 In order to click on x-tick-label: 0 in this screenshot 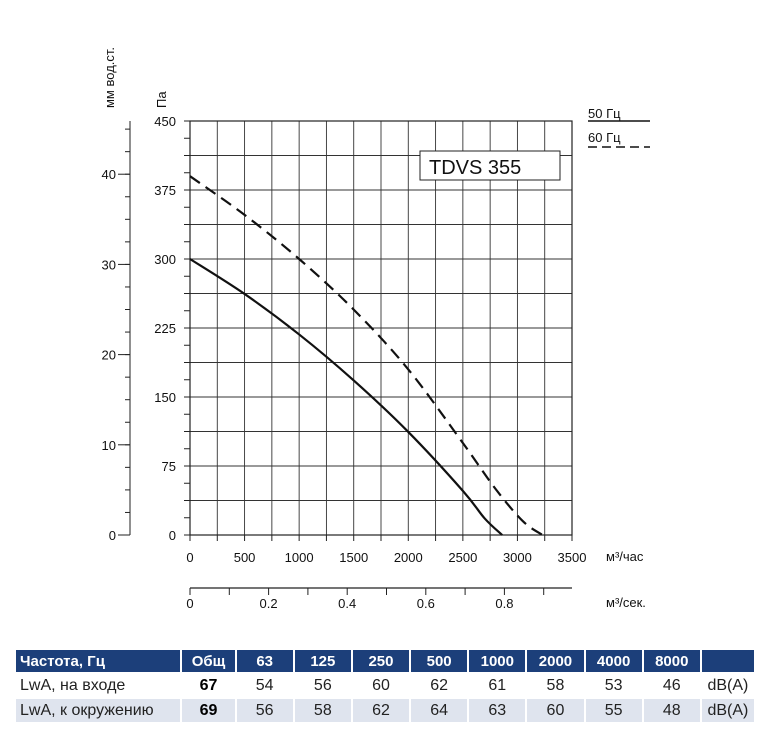, I will do `click(189, 557)`.